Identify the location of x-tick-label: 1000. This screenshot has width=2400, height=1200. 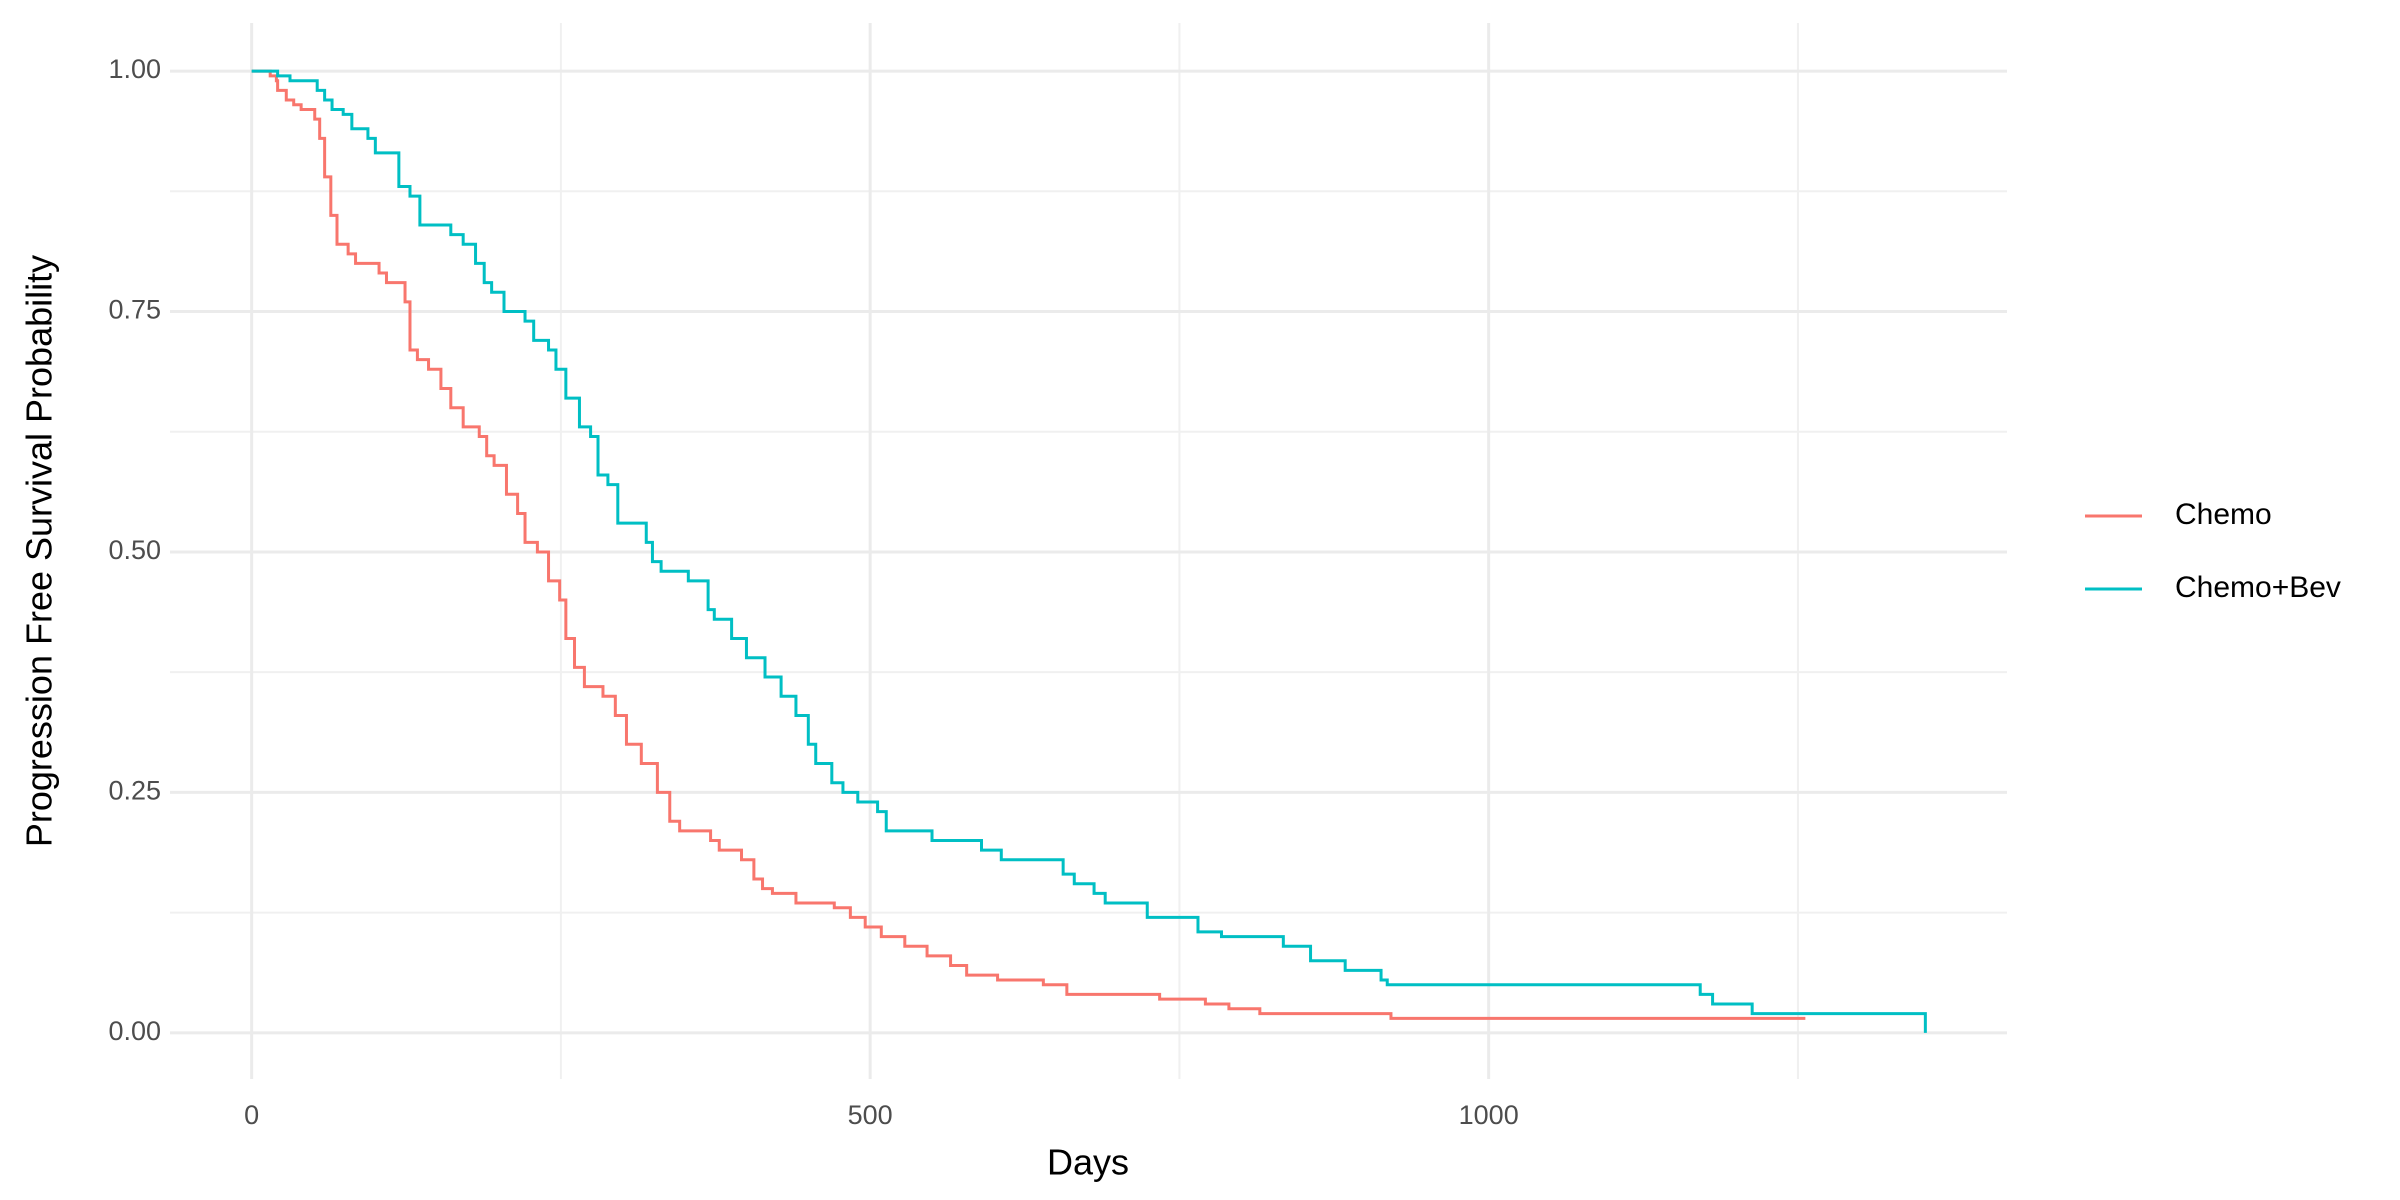
(1489, 1115).